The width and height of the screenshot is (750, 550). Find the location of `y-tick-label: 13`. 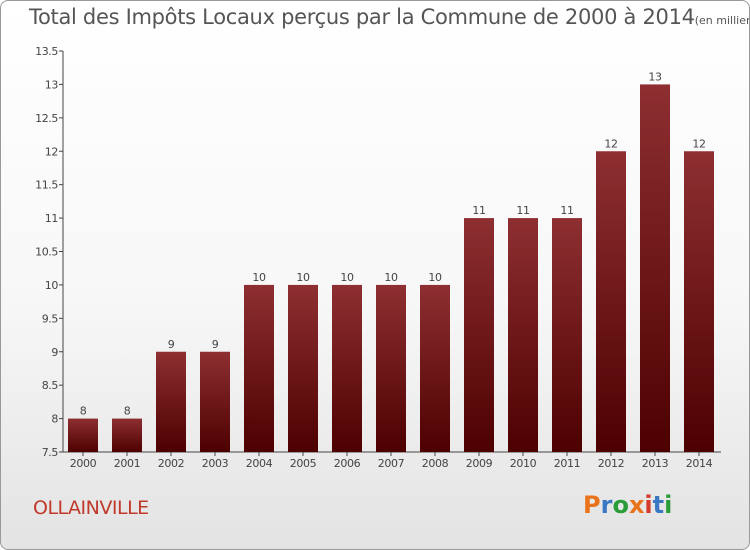

y-tick-label: 13 is located at coordinates (52, 84).